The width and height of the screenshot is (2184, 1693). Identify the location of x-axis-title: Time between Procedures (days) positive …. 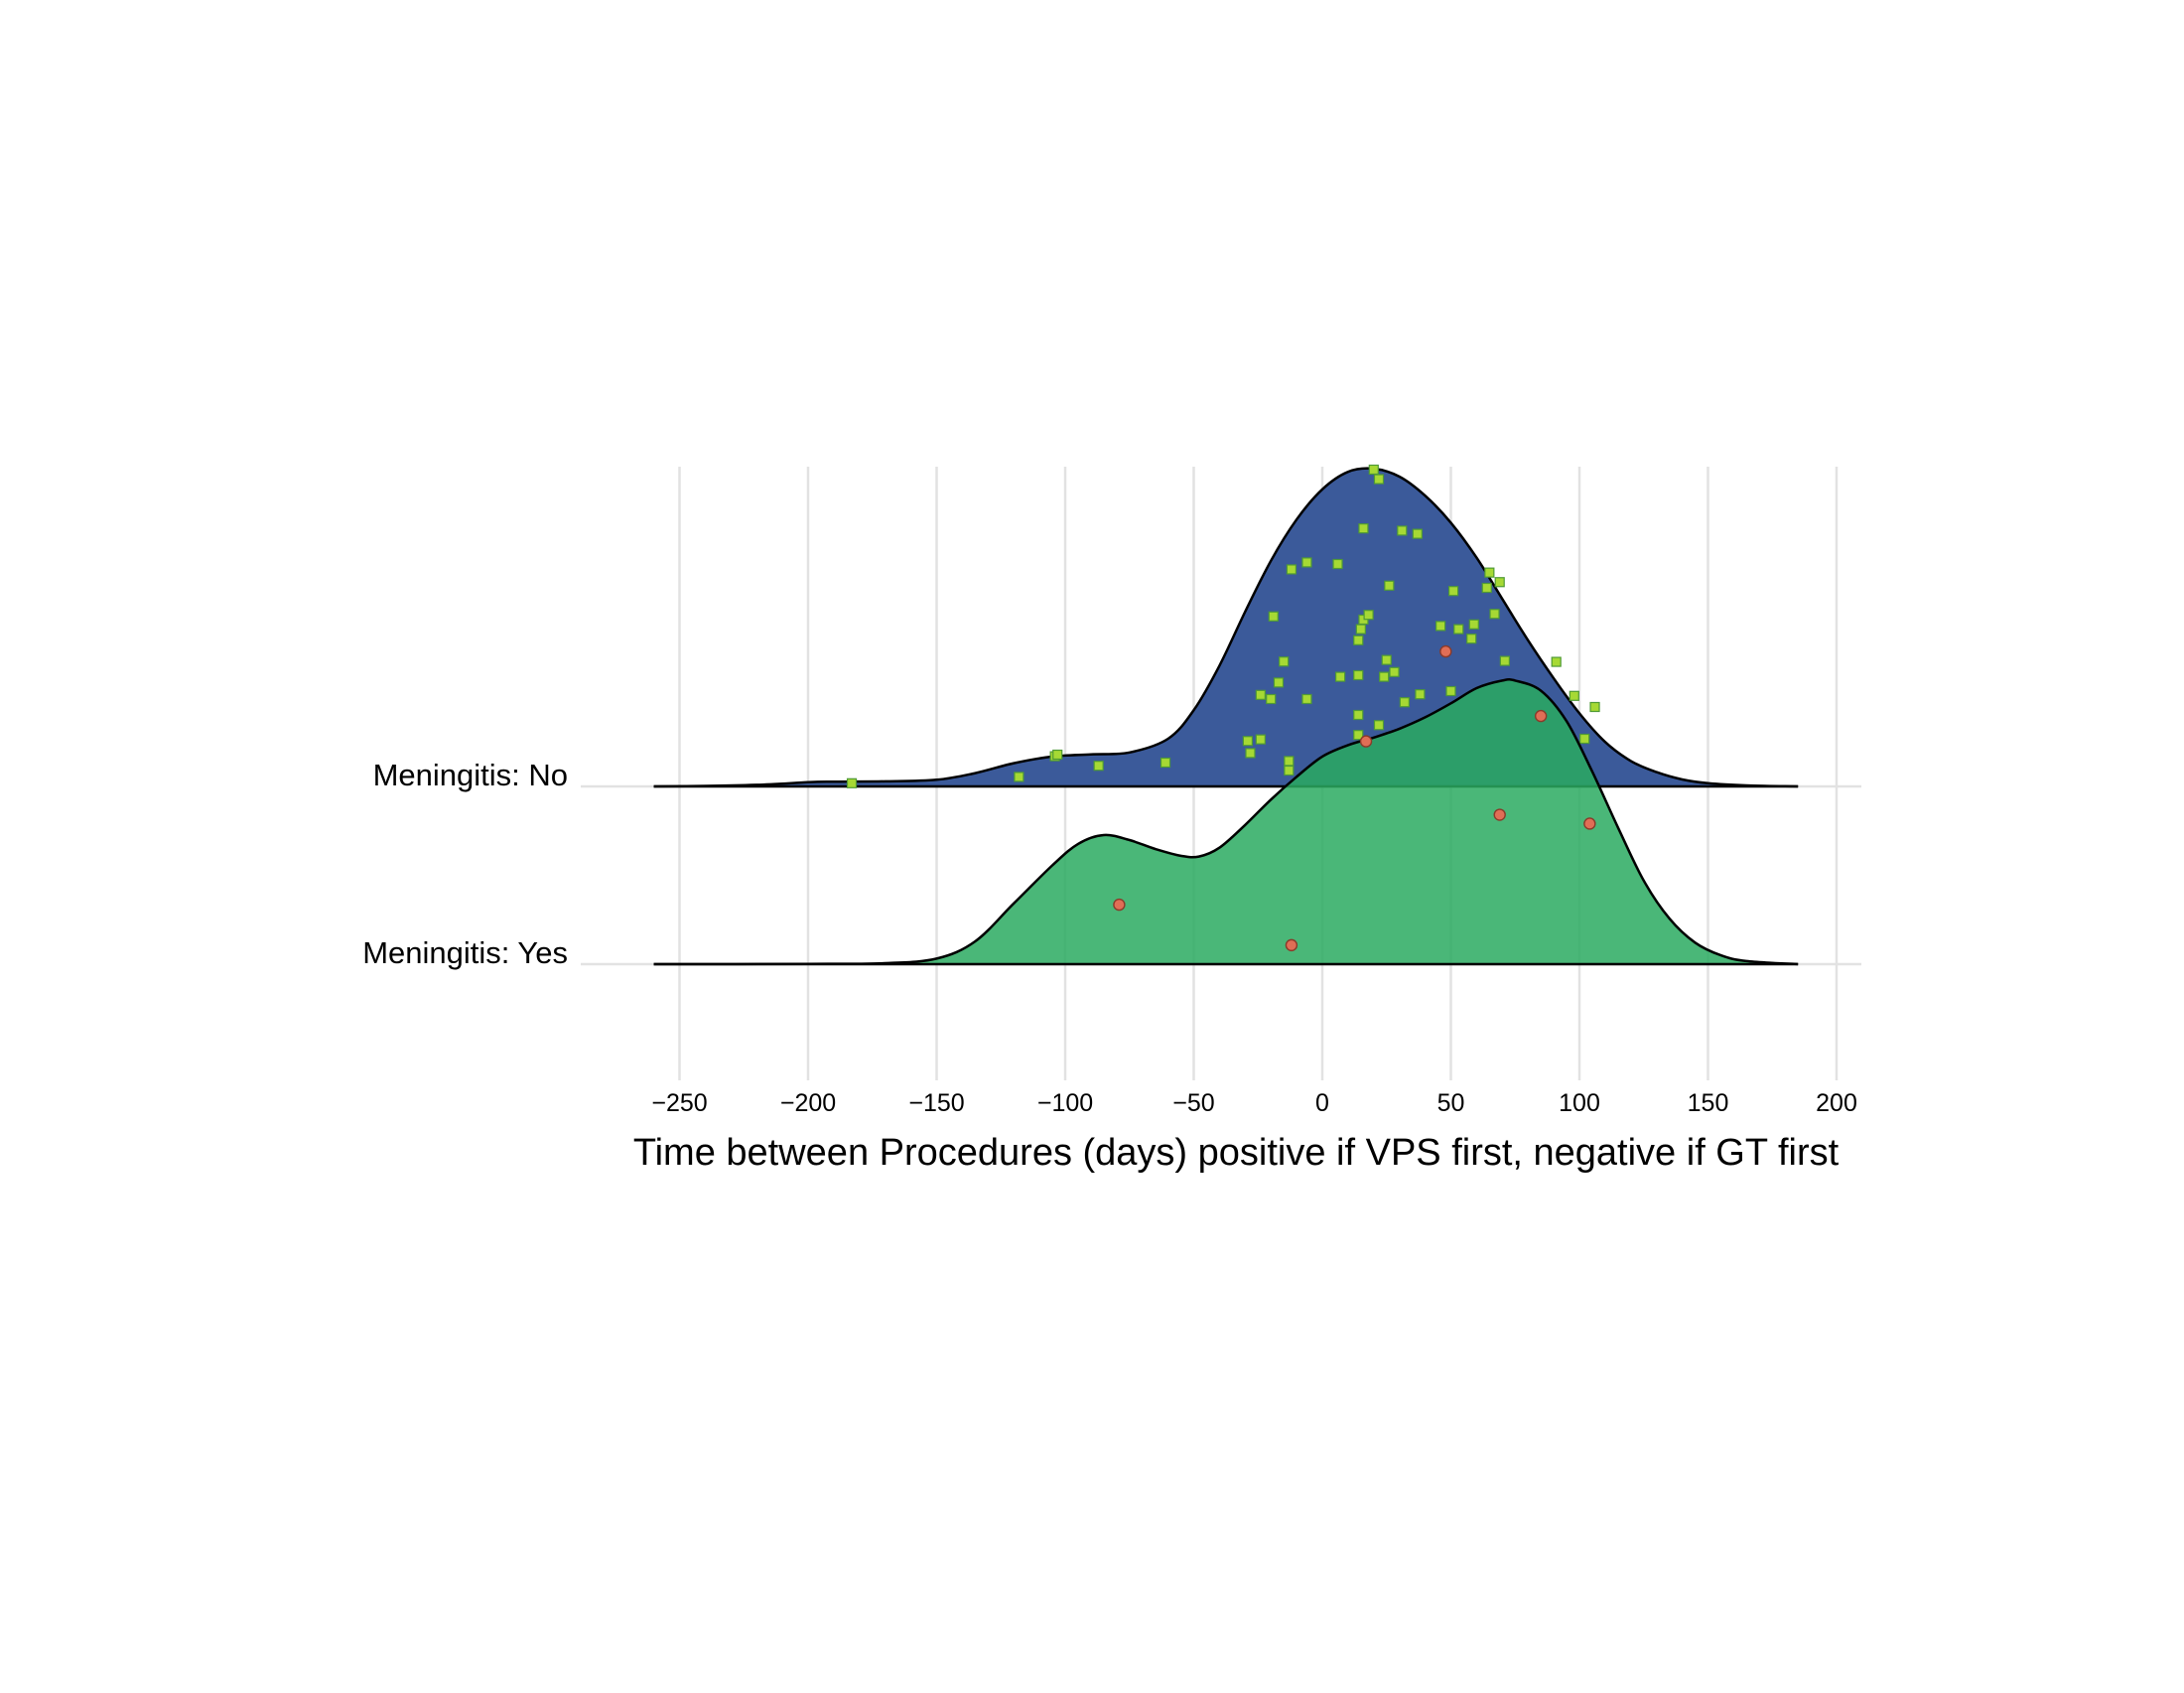
(1236, 1153).